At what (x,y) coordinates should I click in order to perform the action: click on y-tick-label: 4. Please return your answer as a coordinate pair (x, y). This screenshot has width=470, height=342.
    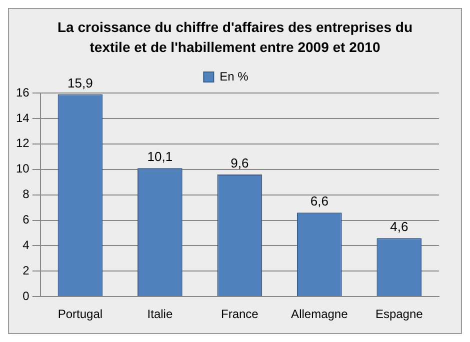
    Looking at the image, I should click on (26, 245).